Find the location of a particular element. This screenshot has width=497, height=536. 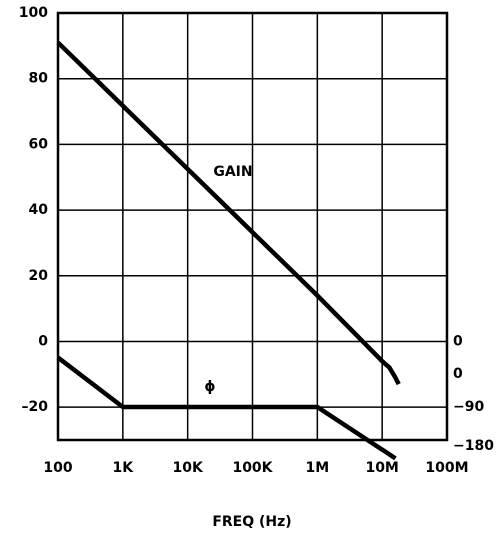

y-tick-label: 80 is located at coordinates (39, 79).